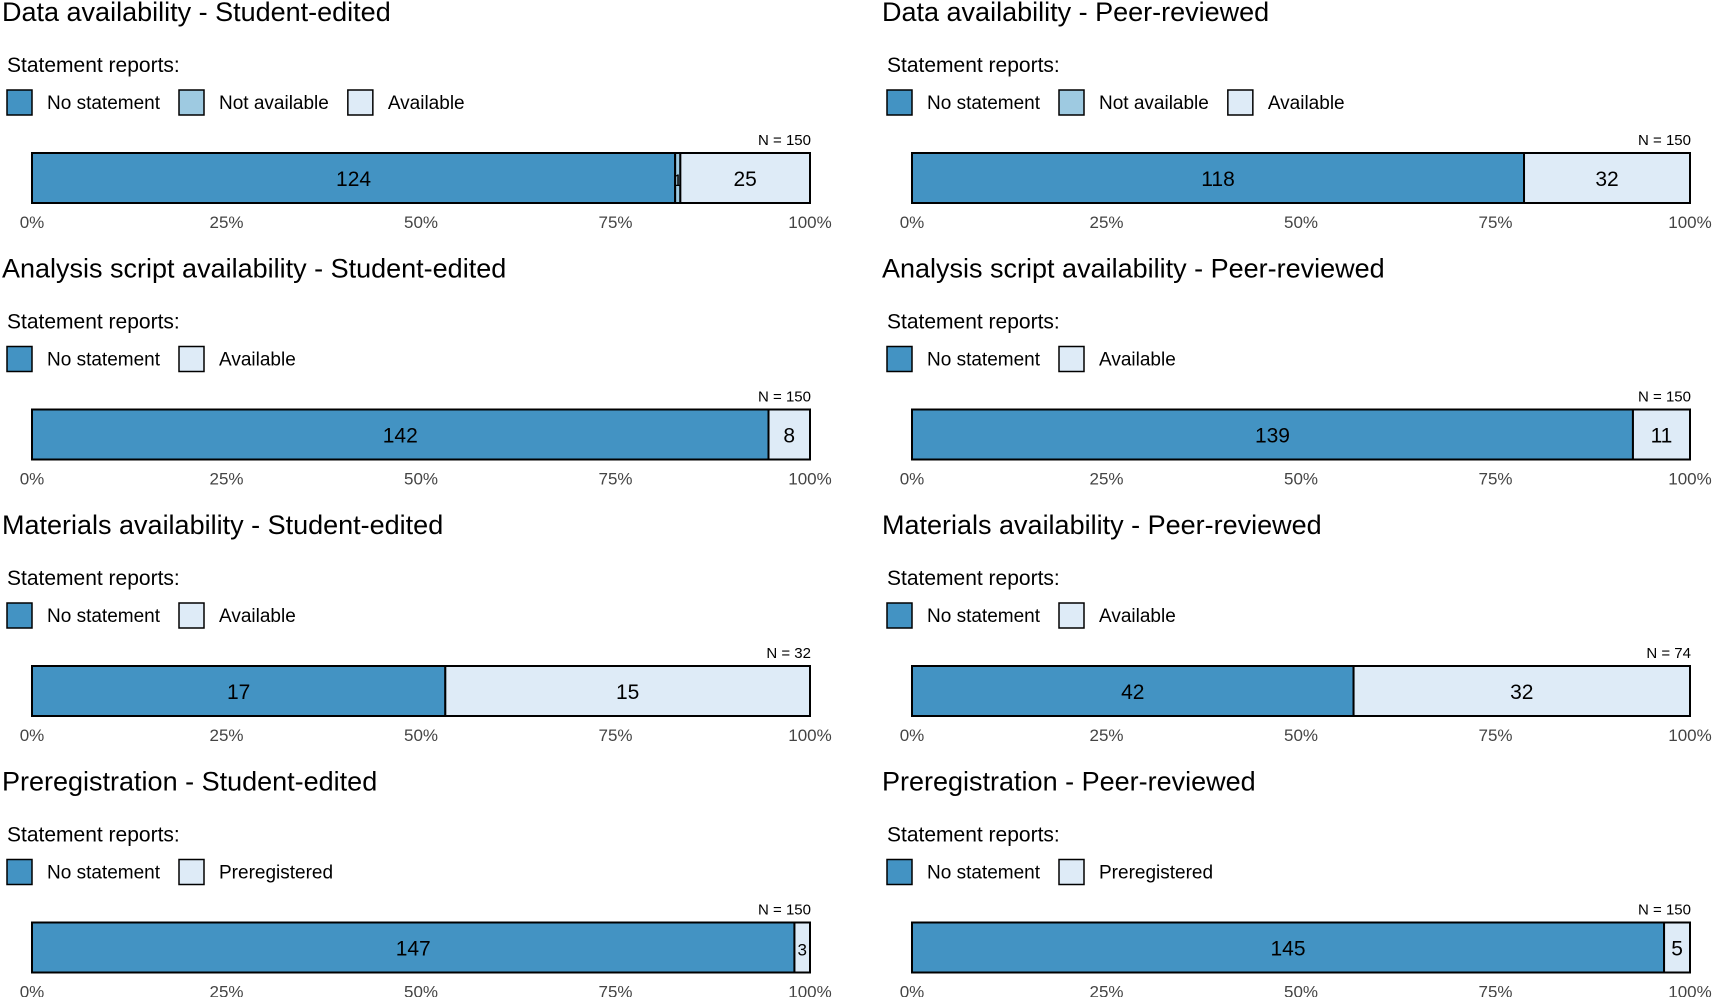 This screenshot has width=1713, height=997. I want to click on panel-title: Preregistration - Peer-reviewed, so click(1069, 782).